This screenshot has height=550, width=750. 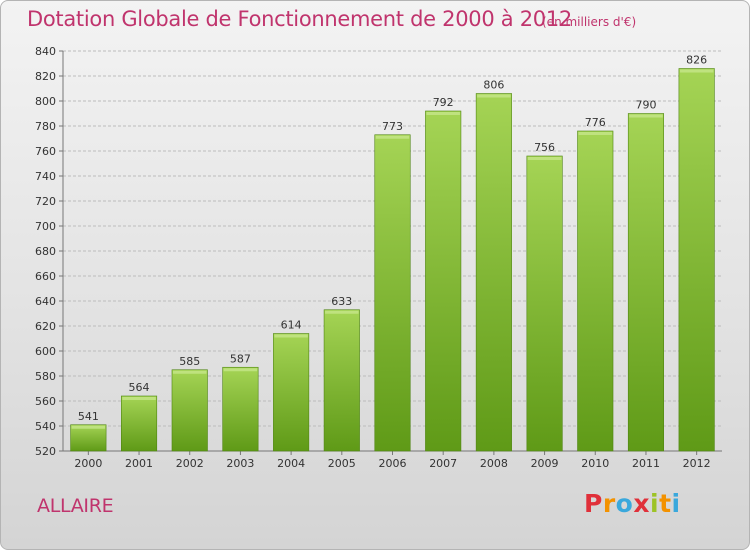 What do you see at coordinates (646, 282) in the screenshot?
I see `bar-2011` at bounding box center [646, 282].